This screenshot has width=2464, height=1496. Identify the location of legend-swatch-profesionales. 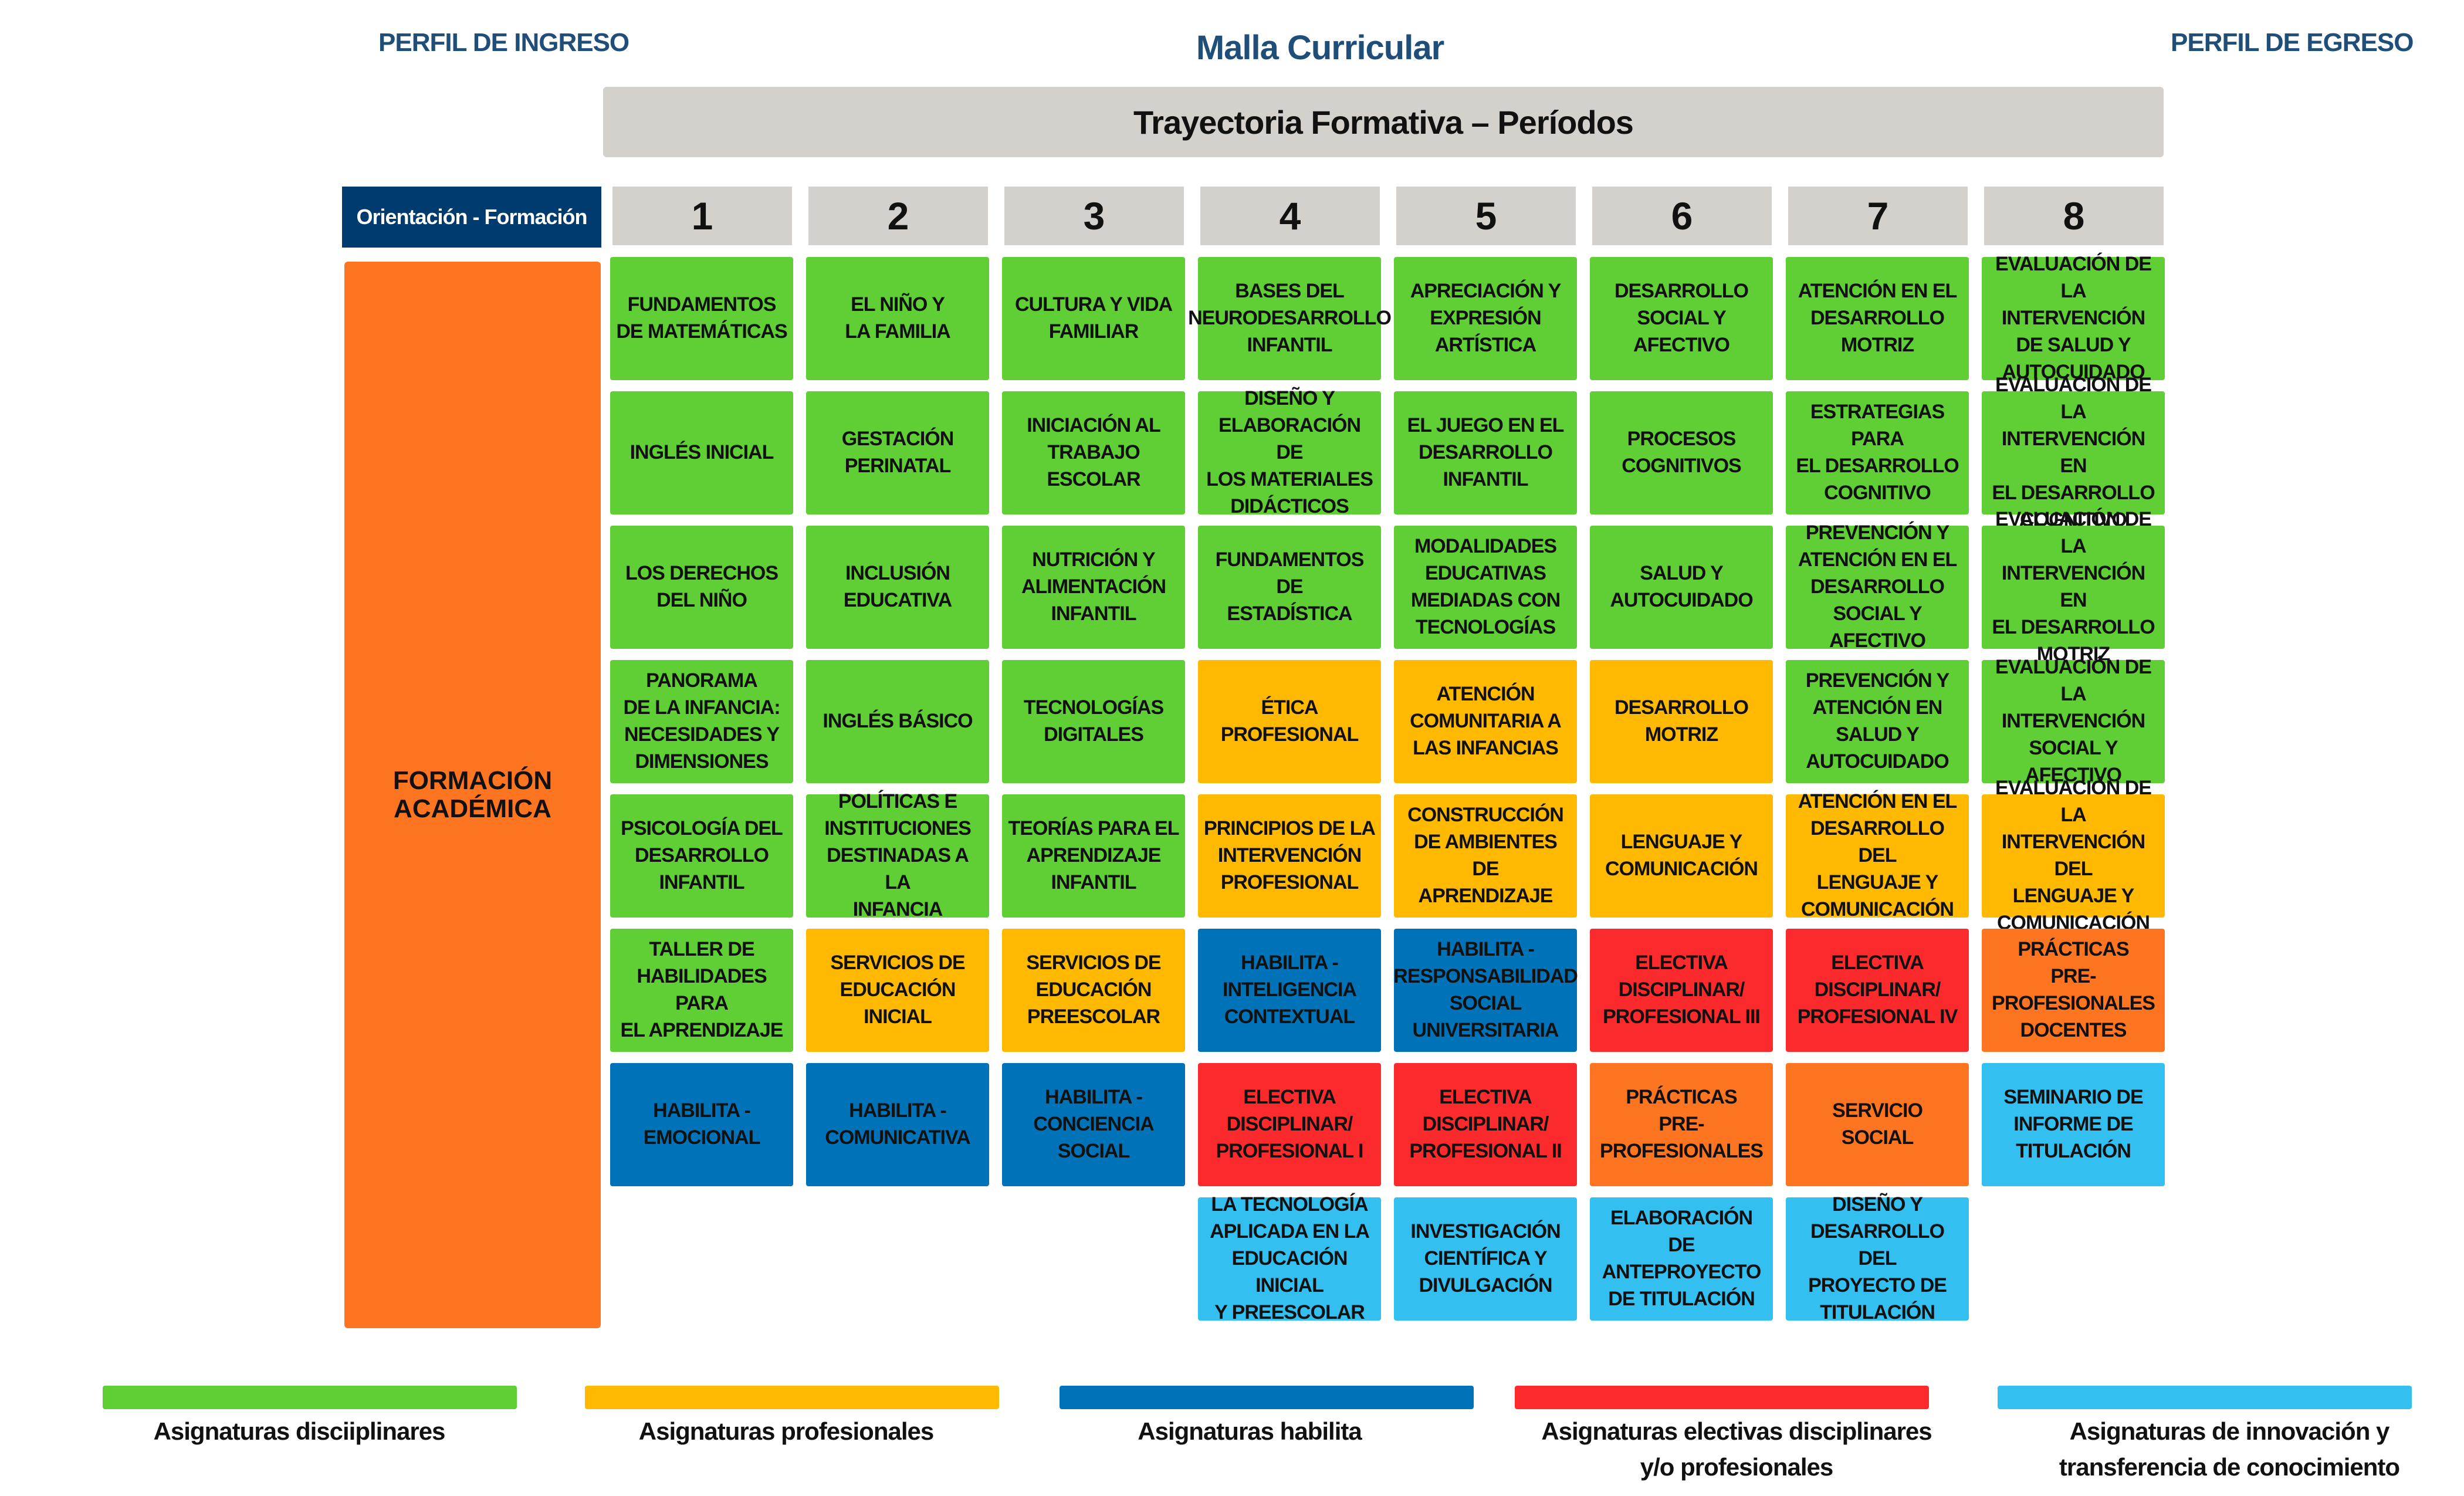
(792, 1398).